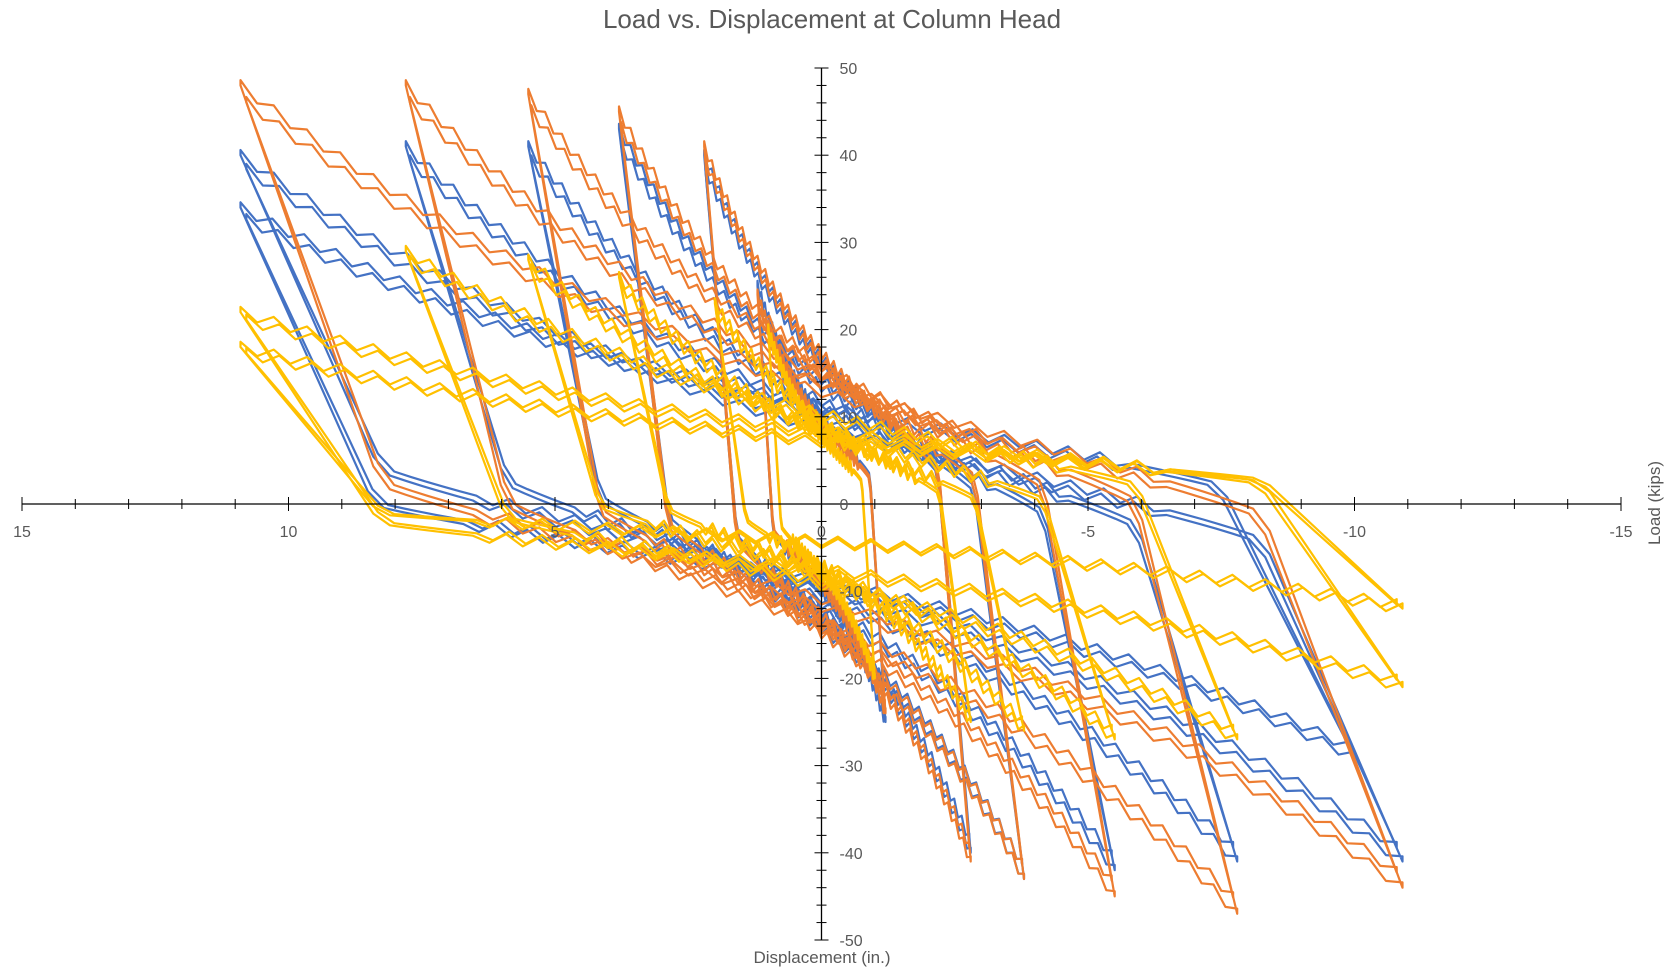 The image size is (1665, 971). What do you see at coordinates (851, 854) in the screenshot?
I see `y-tick-label: -40` at bounding box center [851, 854].